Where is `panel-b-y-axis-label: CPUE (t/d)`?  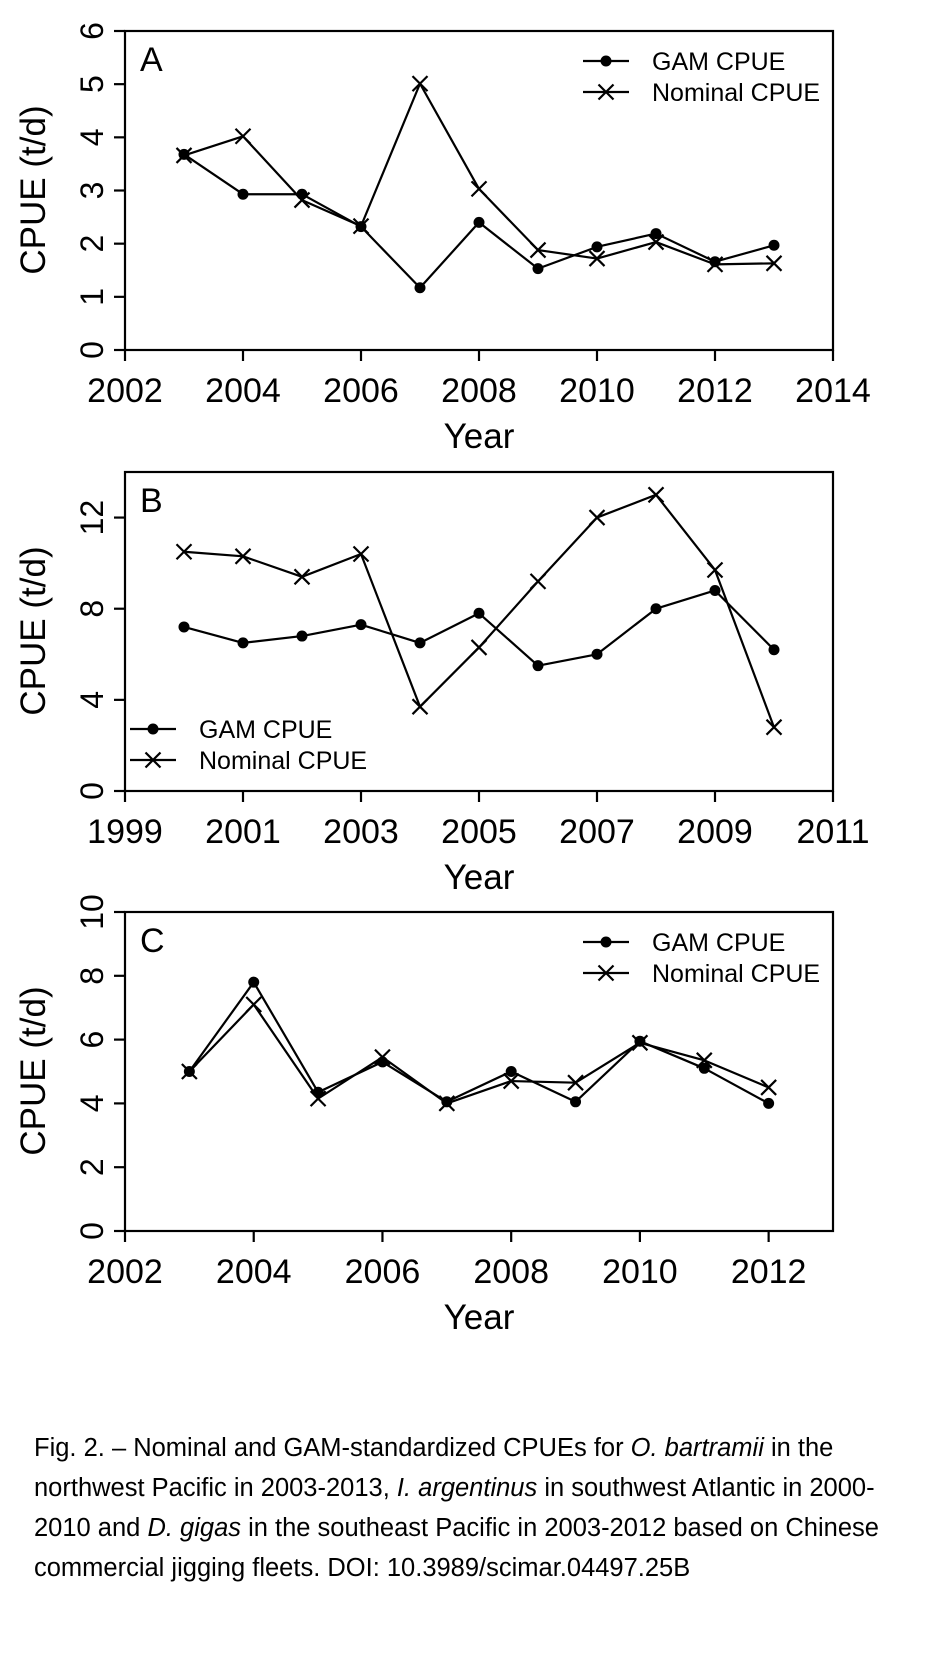
panel-b-y-axis-label: CPUE (t/d) is located at coordinates (33, 630).